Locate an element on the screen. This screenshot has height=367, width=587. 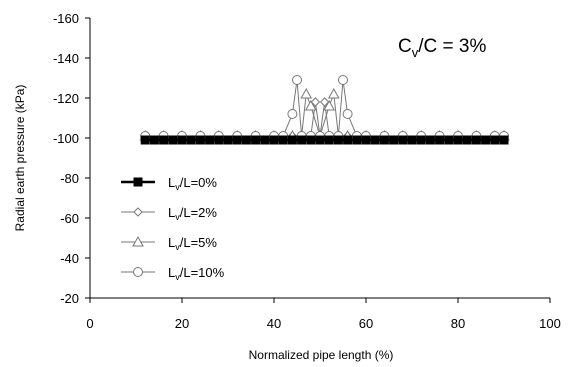
y-tick-label: -80 is located at coordinates (69, 178).